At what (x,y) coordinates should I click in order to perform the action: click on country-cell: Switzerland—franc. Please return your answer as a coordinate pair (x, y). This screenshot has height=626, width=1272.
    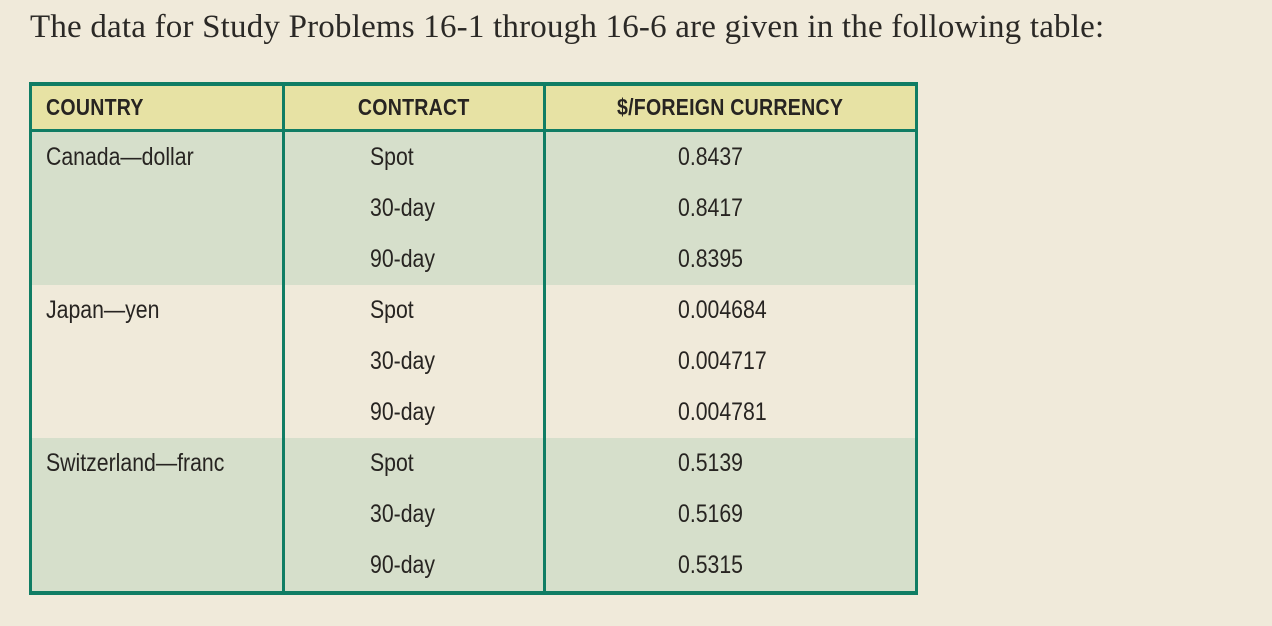
    Looking at the image, I should click on (157, 463).